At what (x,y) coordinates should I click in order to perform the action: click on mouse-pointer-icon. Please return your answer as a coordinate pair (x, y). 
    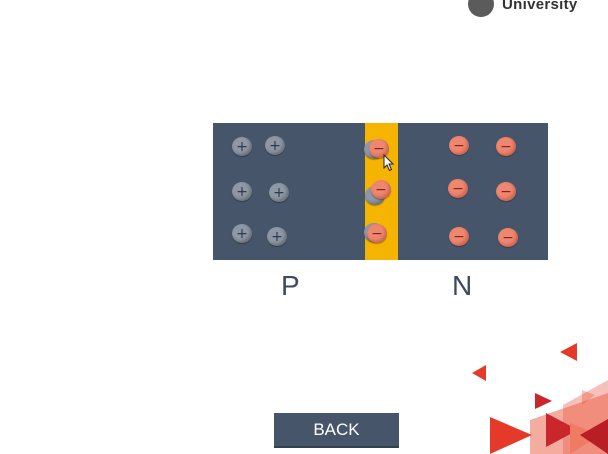
    Looking at the image, I should click on (389, 163).